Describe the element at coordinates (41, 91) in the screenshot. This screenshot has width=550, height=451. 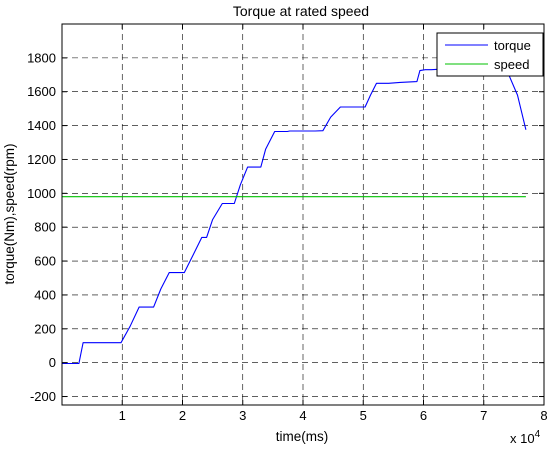
I see `y-tick-label: 1600` at that location.